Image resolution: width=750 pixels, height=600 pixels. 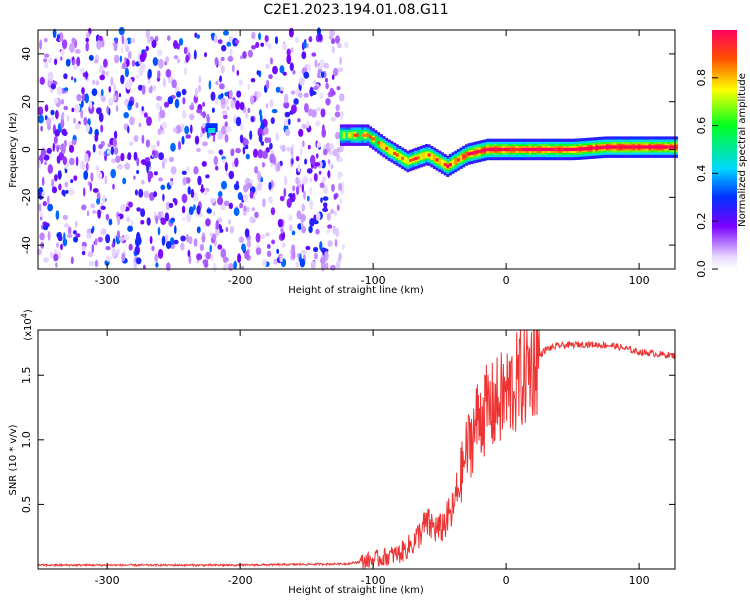 What do you see at coordinates (724, 149) in the screenshot?
I see `colorbar-gradient` at bounding box center [724, 149].